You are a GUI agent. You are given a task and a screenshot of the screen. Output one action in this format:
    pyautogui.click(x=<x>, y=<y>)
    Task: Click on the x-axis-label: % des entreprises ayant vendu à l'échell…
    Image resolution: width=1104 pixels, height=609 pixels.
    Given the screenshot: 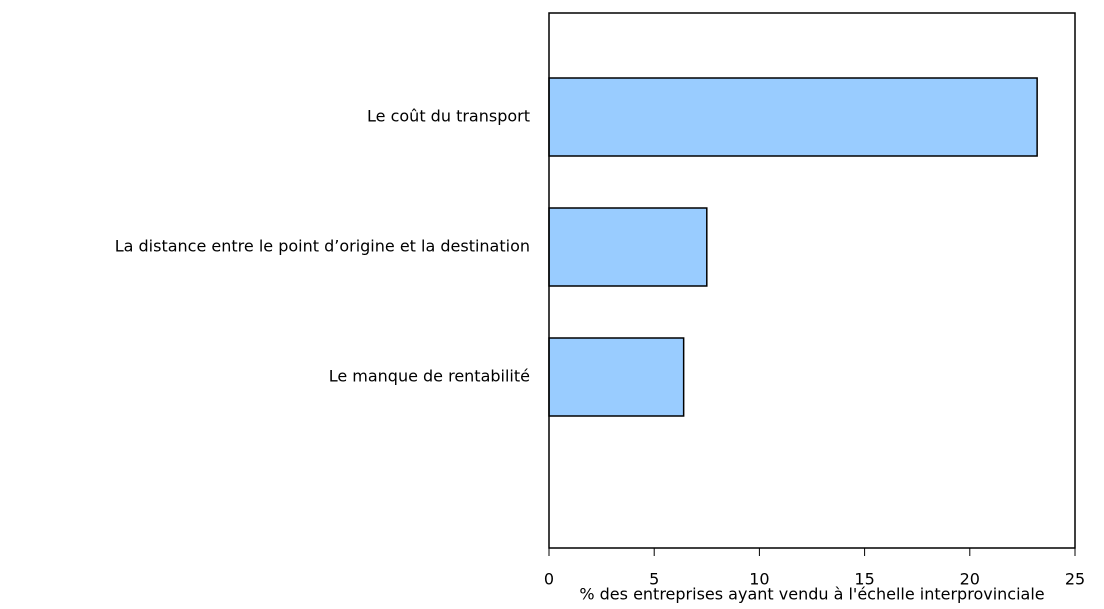 What is the action you would take?
    pyautogui.click(x=811, y=594)
    